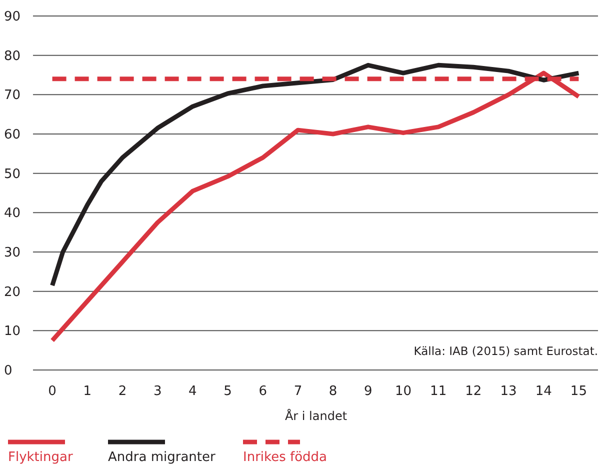 Image resolution: width=602 pixels, height=466 pixels. I want to click on legend-label: Flyktingar, so click(41, 457).